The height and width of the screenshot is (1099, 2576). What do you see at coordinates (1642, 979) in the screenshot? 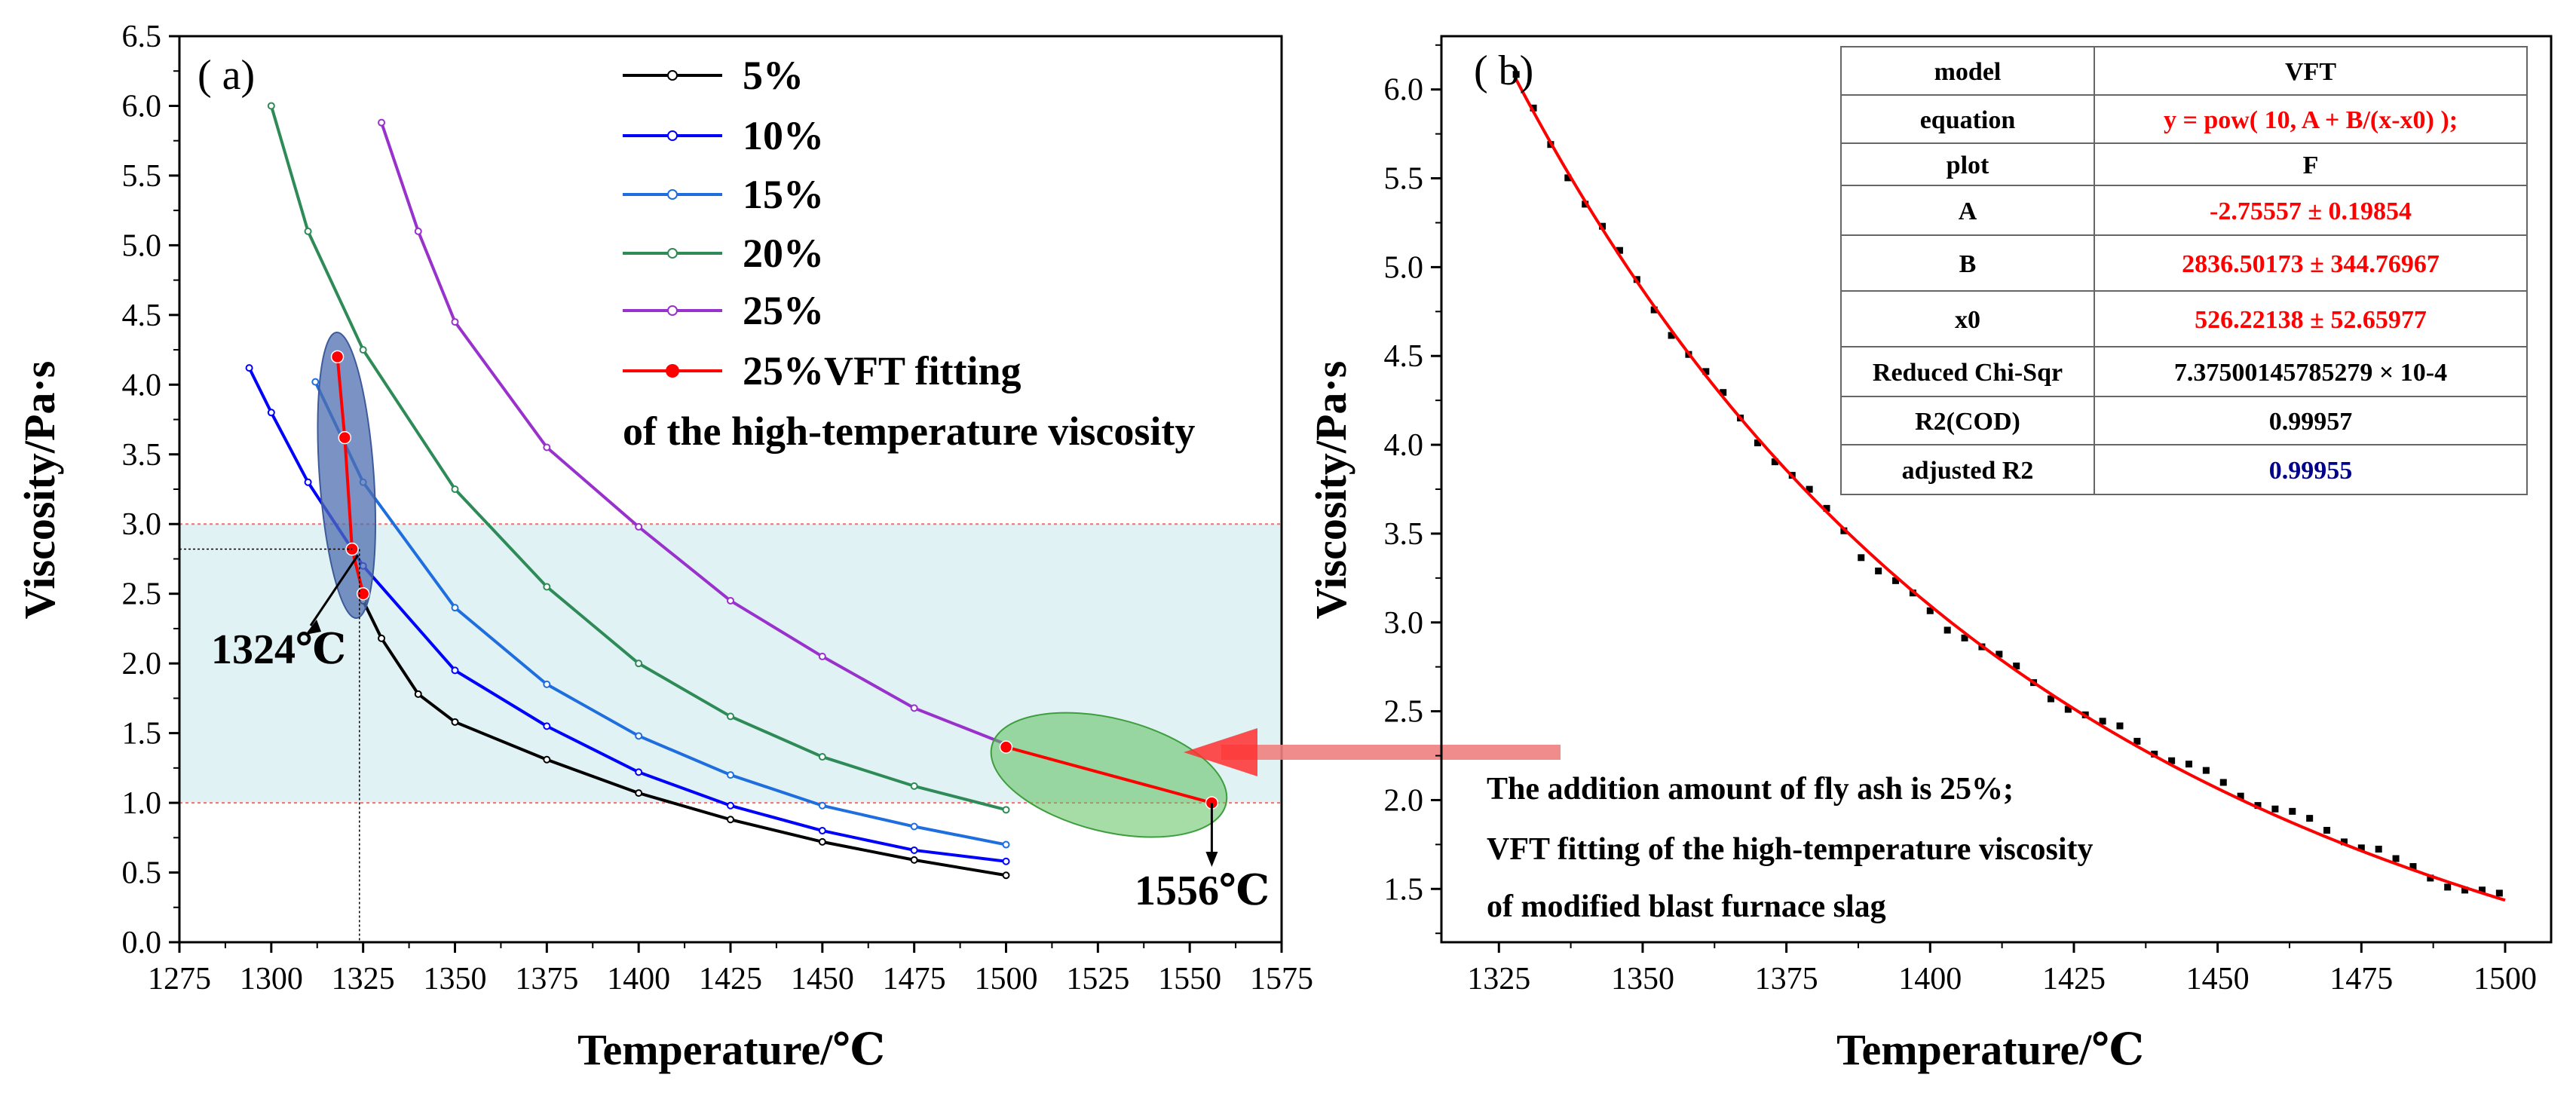
I see `x-tick-label: 1350` at bounding box center [1642, 979].